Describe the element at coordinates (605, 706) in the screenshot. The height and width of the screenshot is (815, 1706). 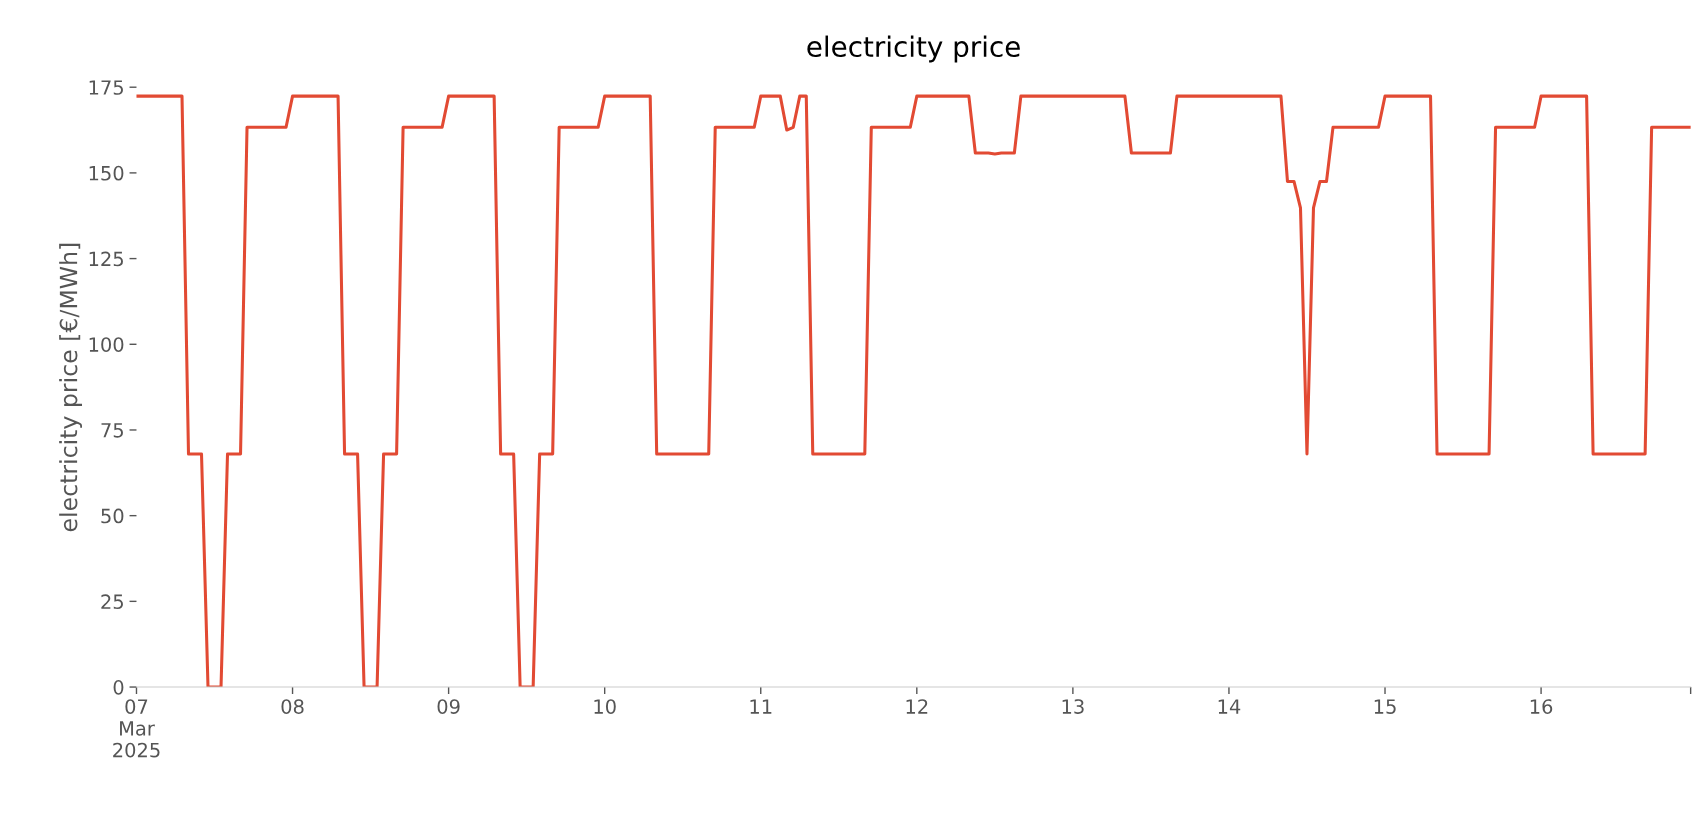
I see `x-tick-label: 10` at that location.